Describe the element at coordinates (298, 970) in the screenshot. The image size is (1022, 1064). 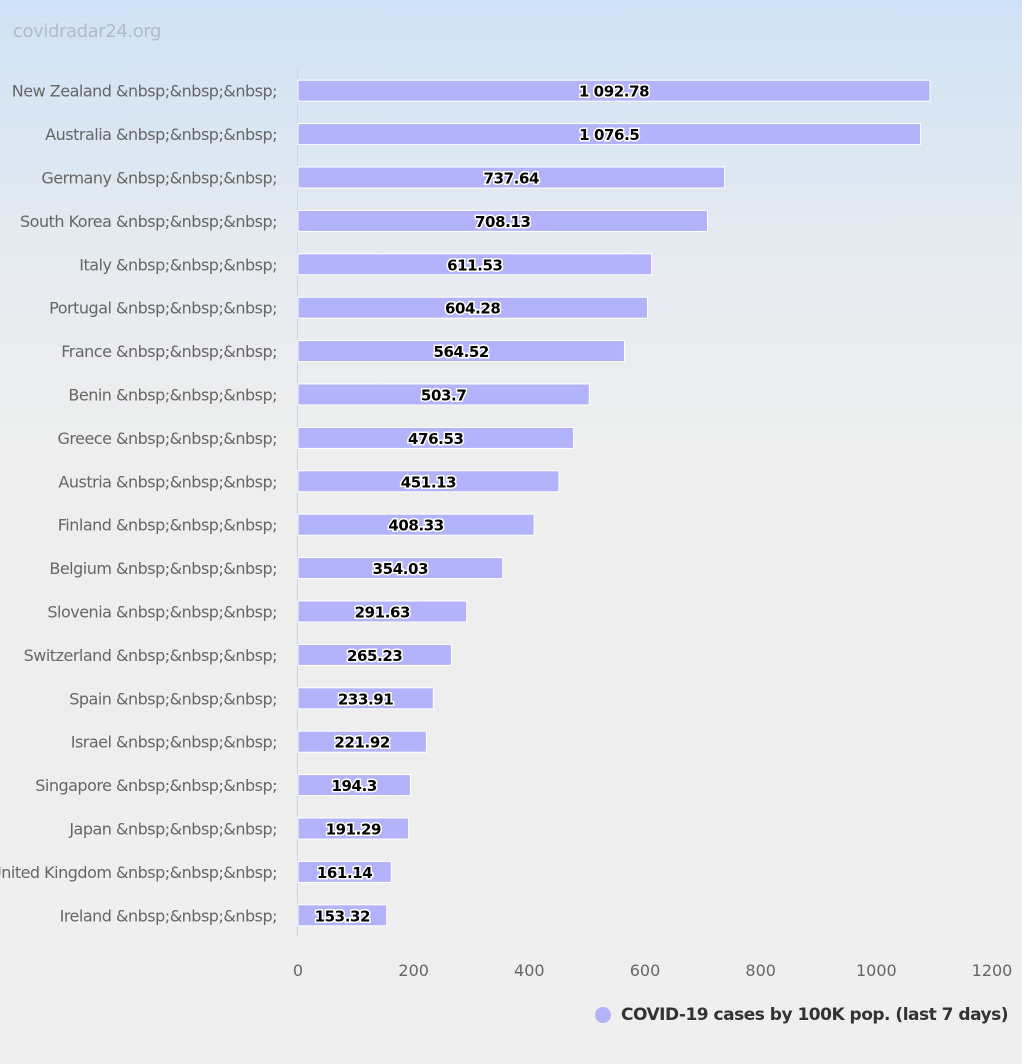
I see `x-tick-label: 0` at that location.